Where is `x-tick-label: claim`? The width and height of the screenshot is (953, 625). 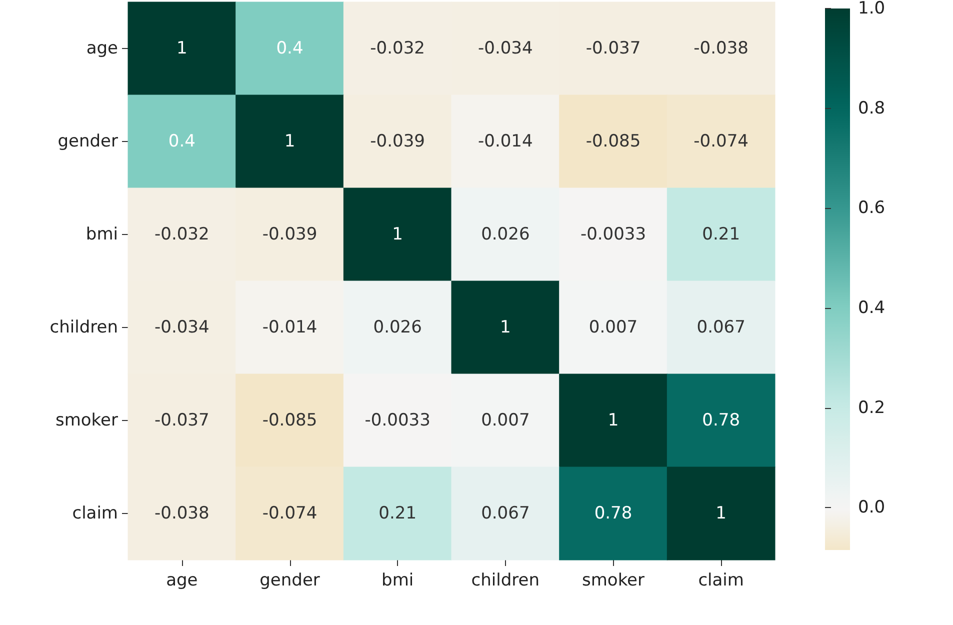 x-tick-label: claim is located at coordinates (721, 580).